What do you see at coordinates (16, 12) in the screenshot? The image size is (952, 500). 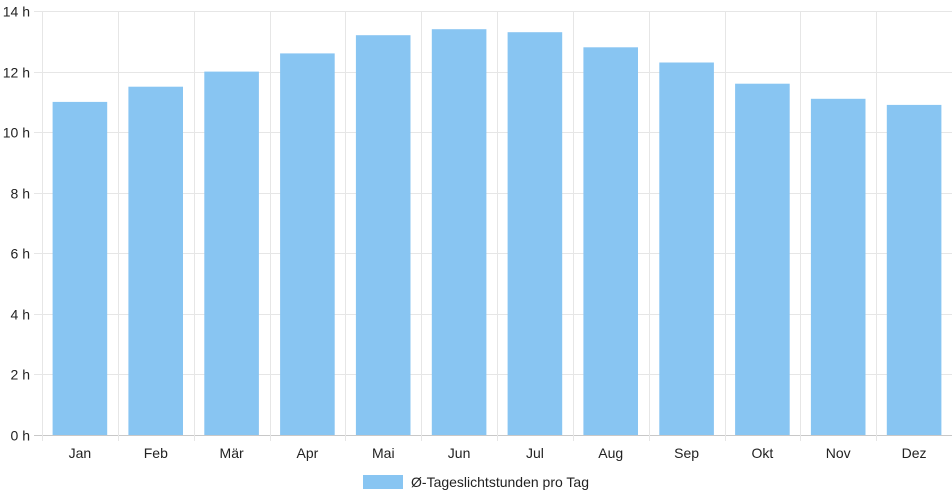 I see `y-tick-label: 14 h` at bounding box center [16, 12].